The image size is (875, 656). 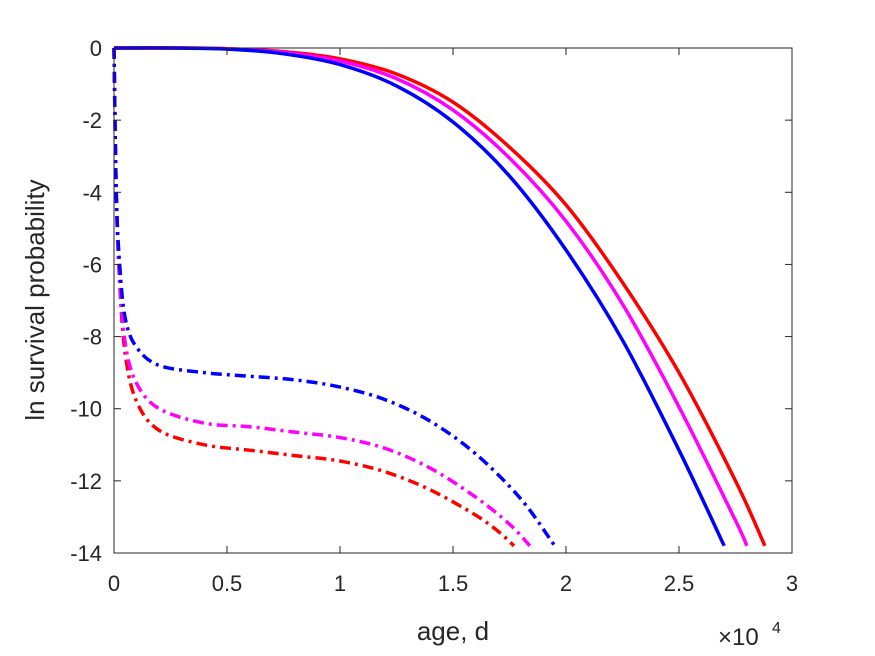 What do you see at coordinates (92, 264) in the screenshot?
I see `y-tick-label: -6` at bounding box center [92, 264].